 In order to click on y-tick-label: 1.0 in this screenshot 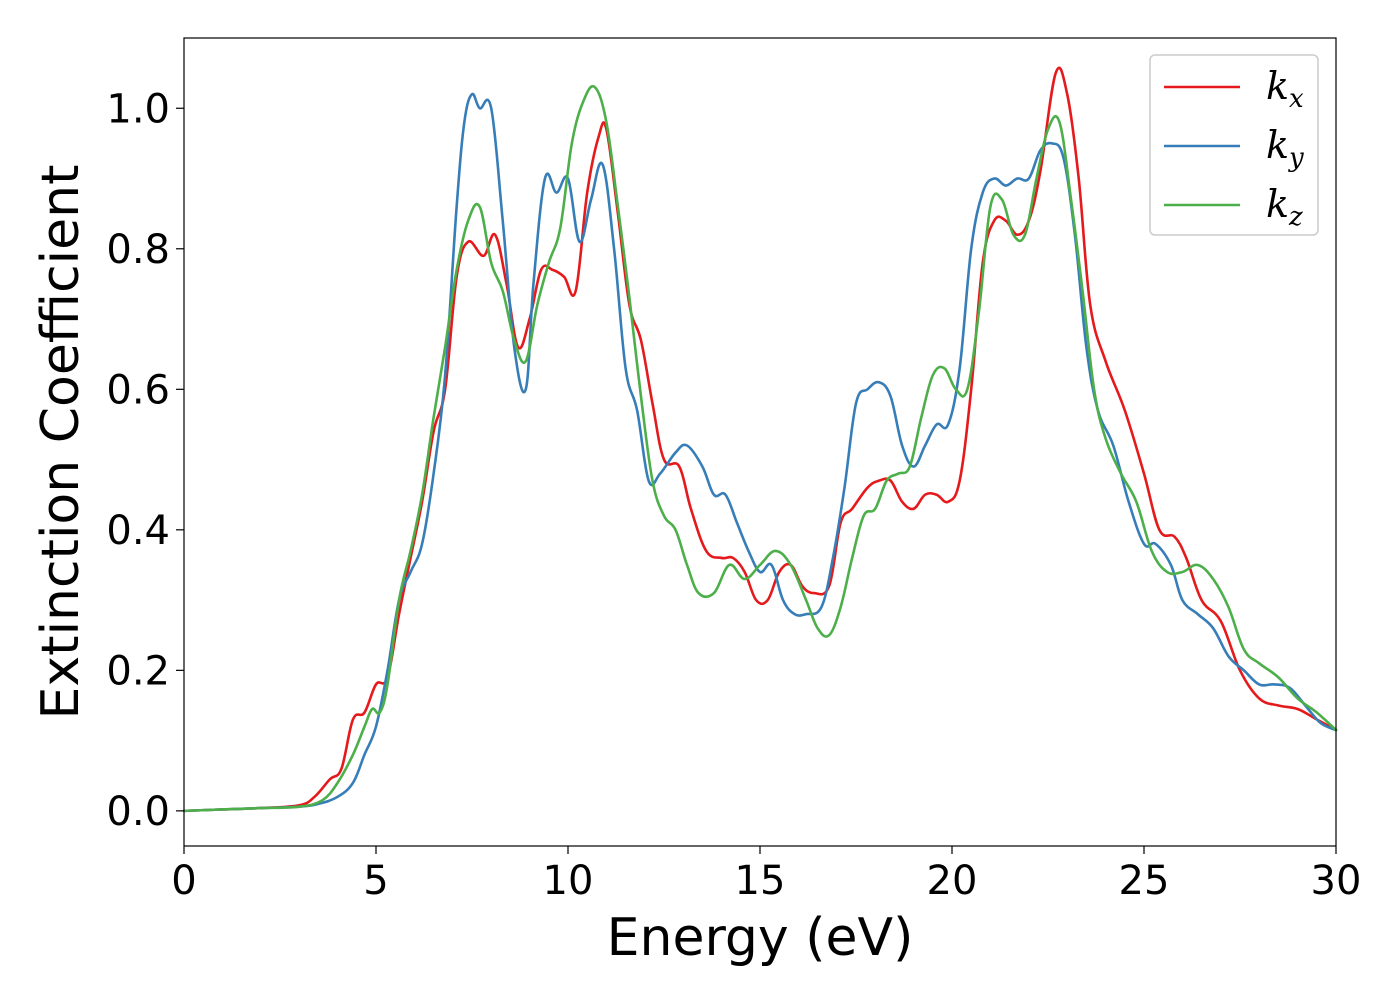, I will do `click(138, 109)`.